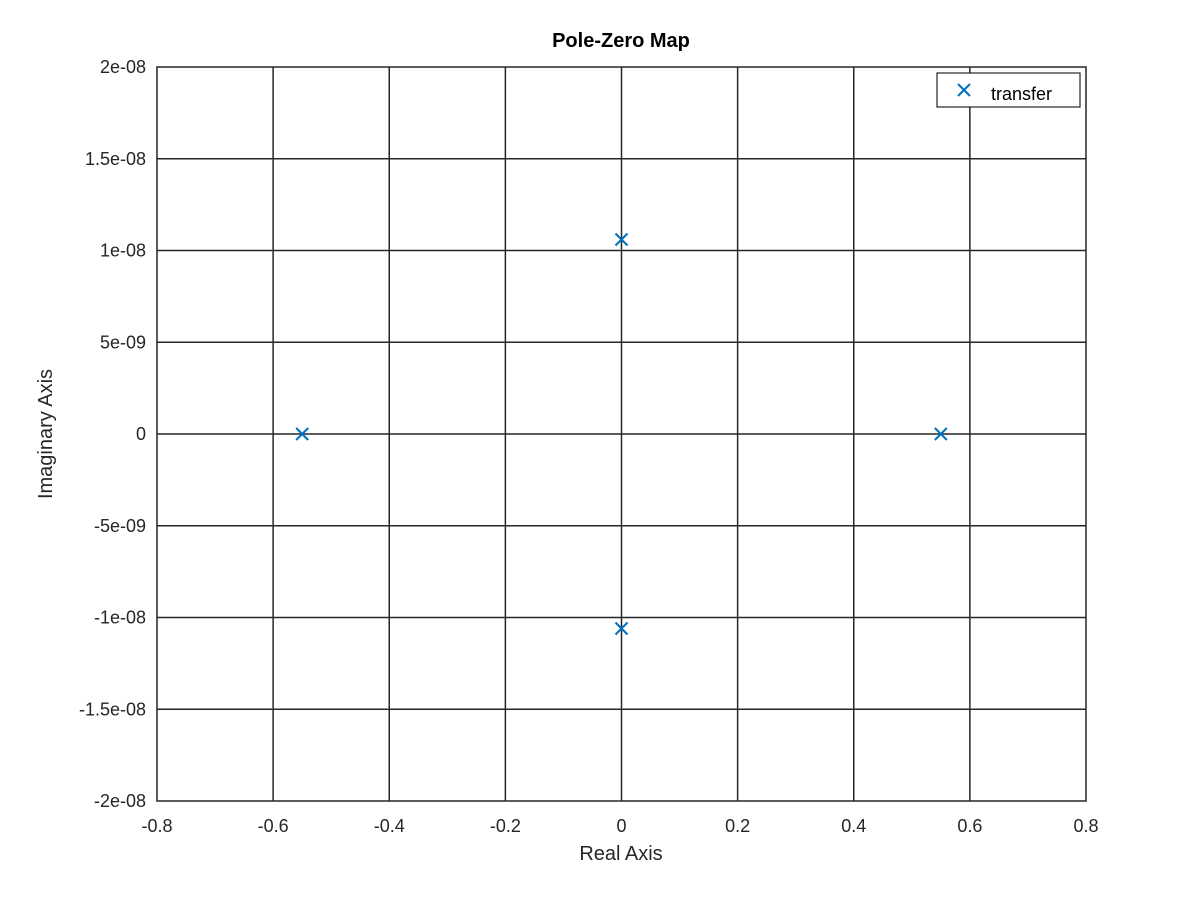  I want to click on y-tick-label: 1.5e-08, so click(115, 159).